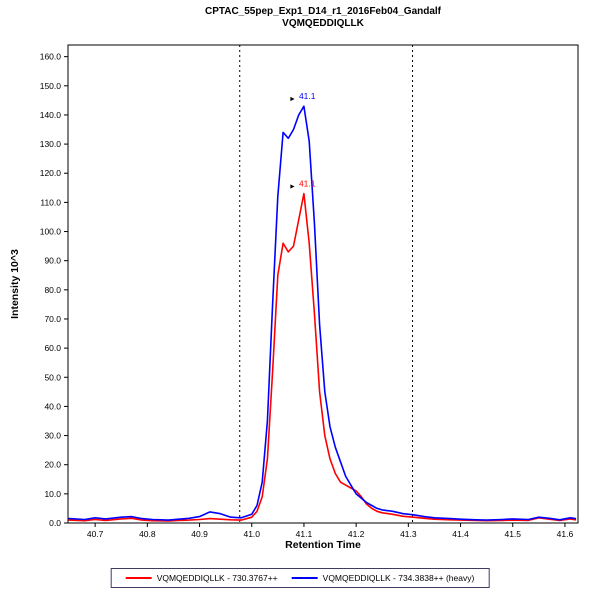 The height and width of the screenshot is (600, 600). Describe the element at coordinates (52, 436) in the screenshot. I see `y-tick-label: 30.0` at that location.